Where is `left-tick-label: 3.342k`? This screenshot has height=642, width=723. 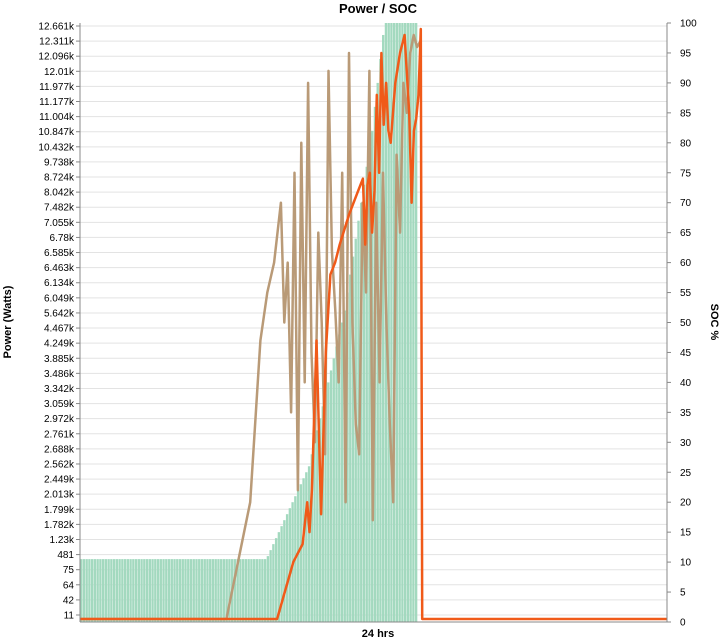
left-tick-label: 3.342k is located at coordinates (59, 389).